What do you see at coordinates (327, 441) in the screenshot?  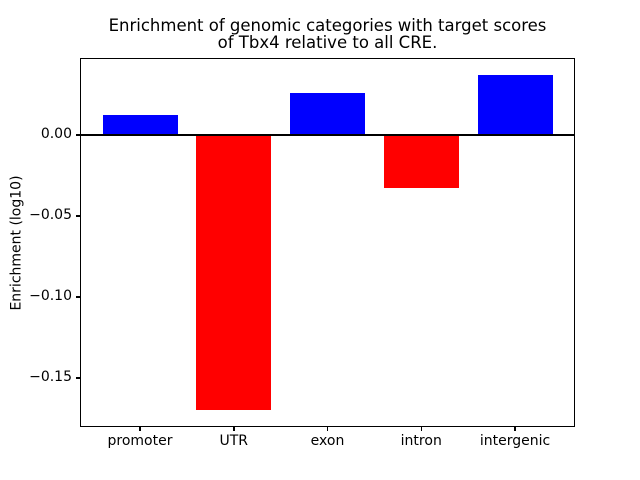 I see `x-tick-label: exon` at bounding box center [327, 441].